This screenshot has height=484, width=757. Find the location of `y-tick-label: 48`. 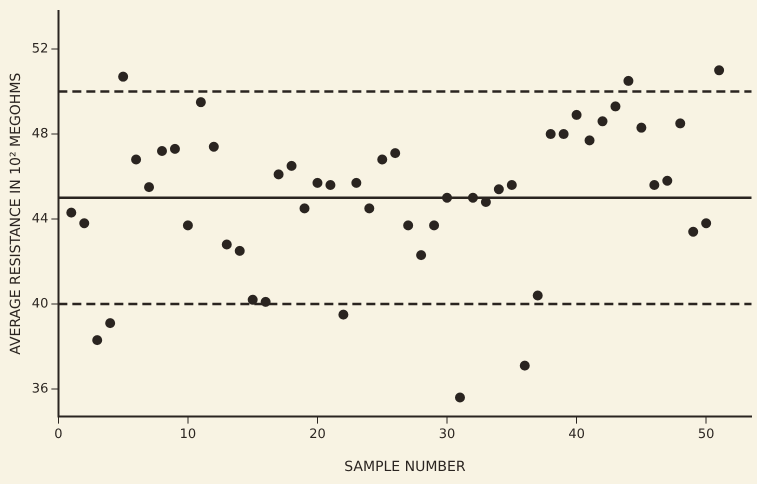

y-tick-label: 48 is located at coordinates (40, 134).